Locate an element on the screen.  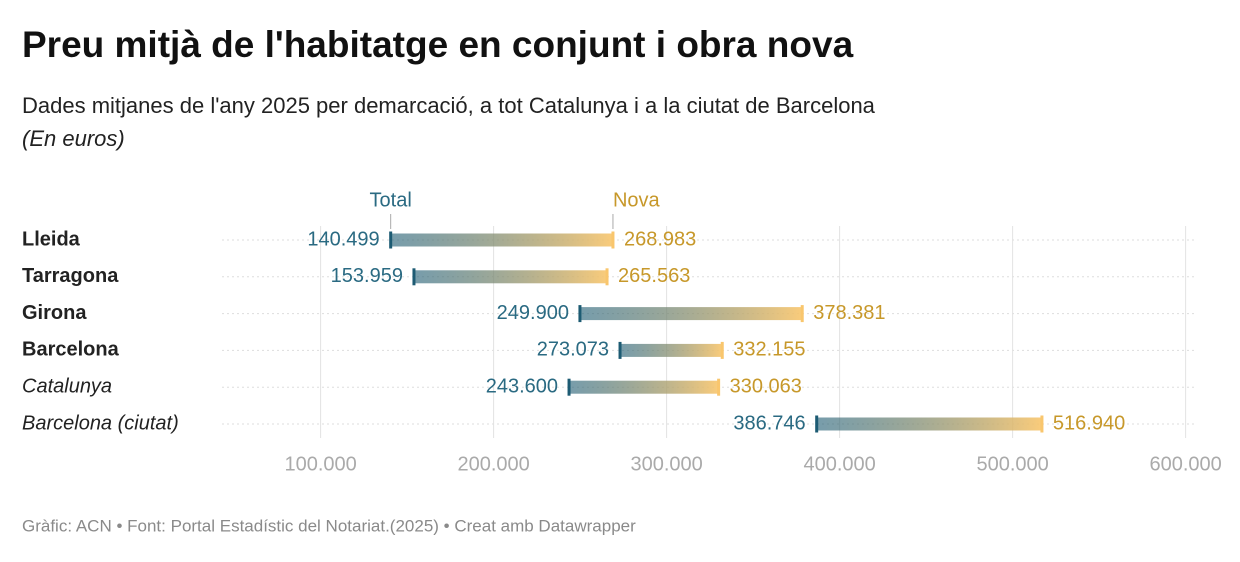
value-label: 243.600 is located at coordinates (522, 386).